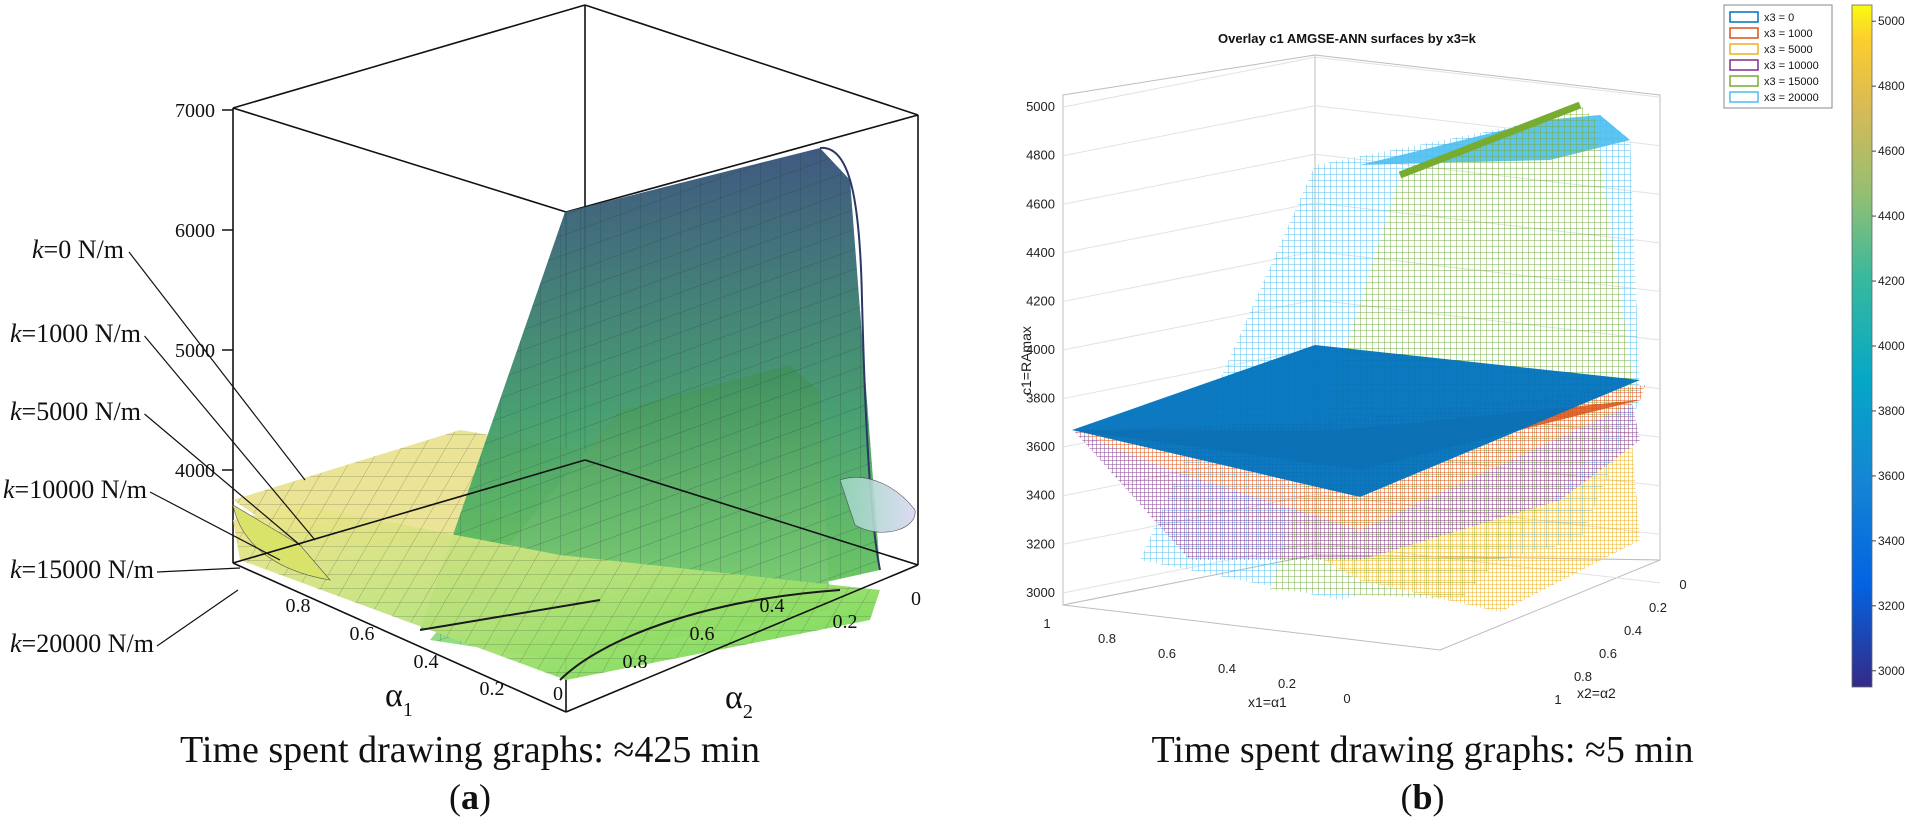  I want to click on colorbar-tick-label: 4800, so click(1891, 86).